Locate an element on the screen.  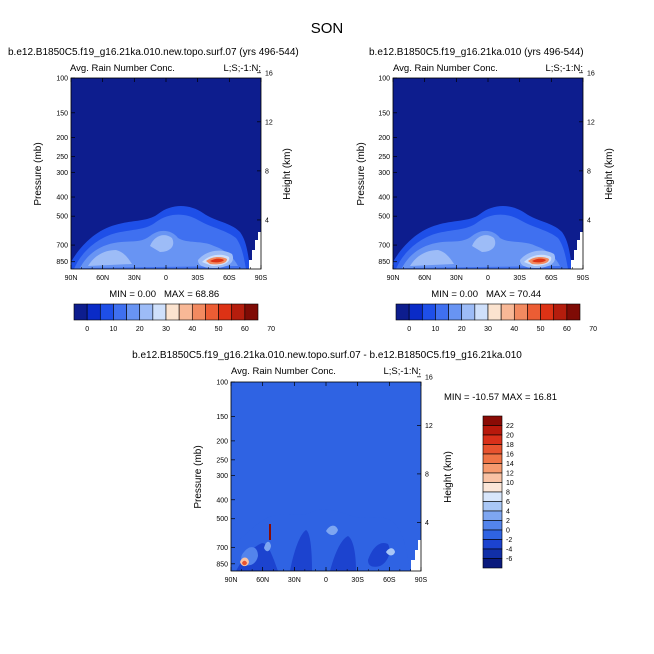
panel-3-left-label: Avg. Rain Number Conc. is located at coordinates (283, 371).